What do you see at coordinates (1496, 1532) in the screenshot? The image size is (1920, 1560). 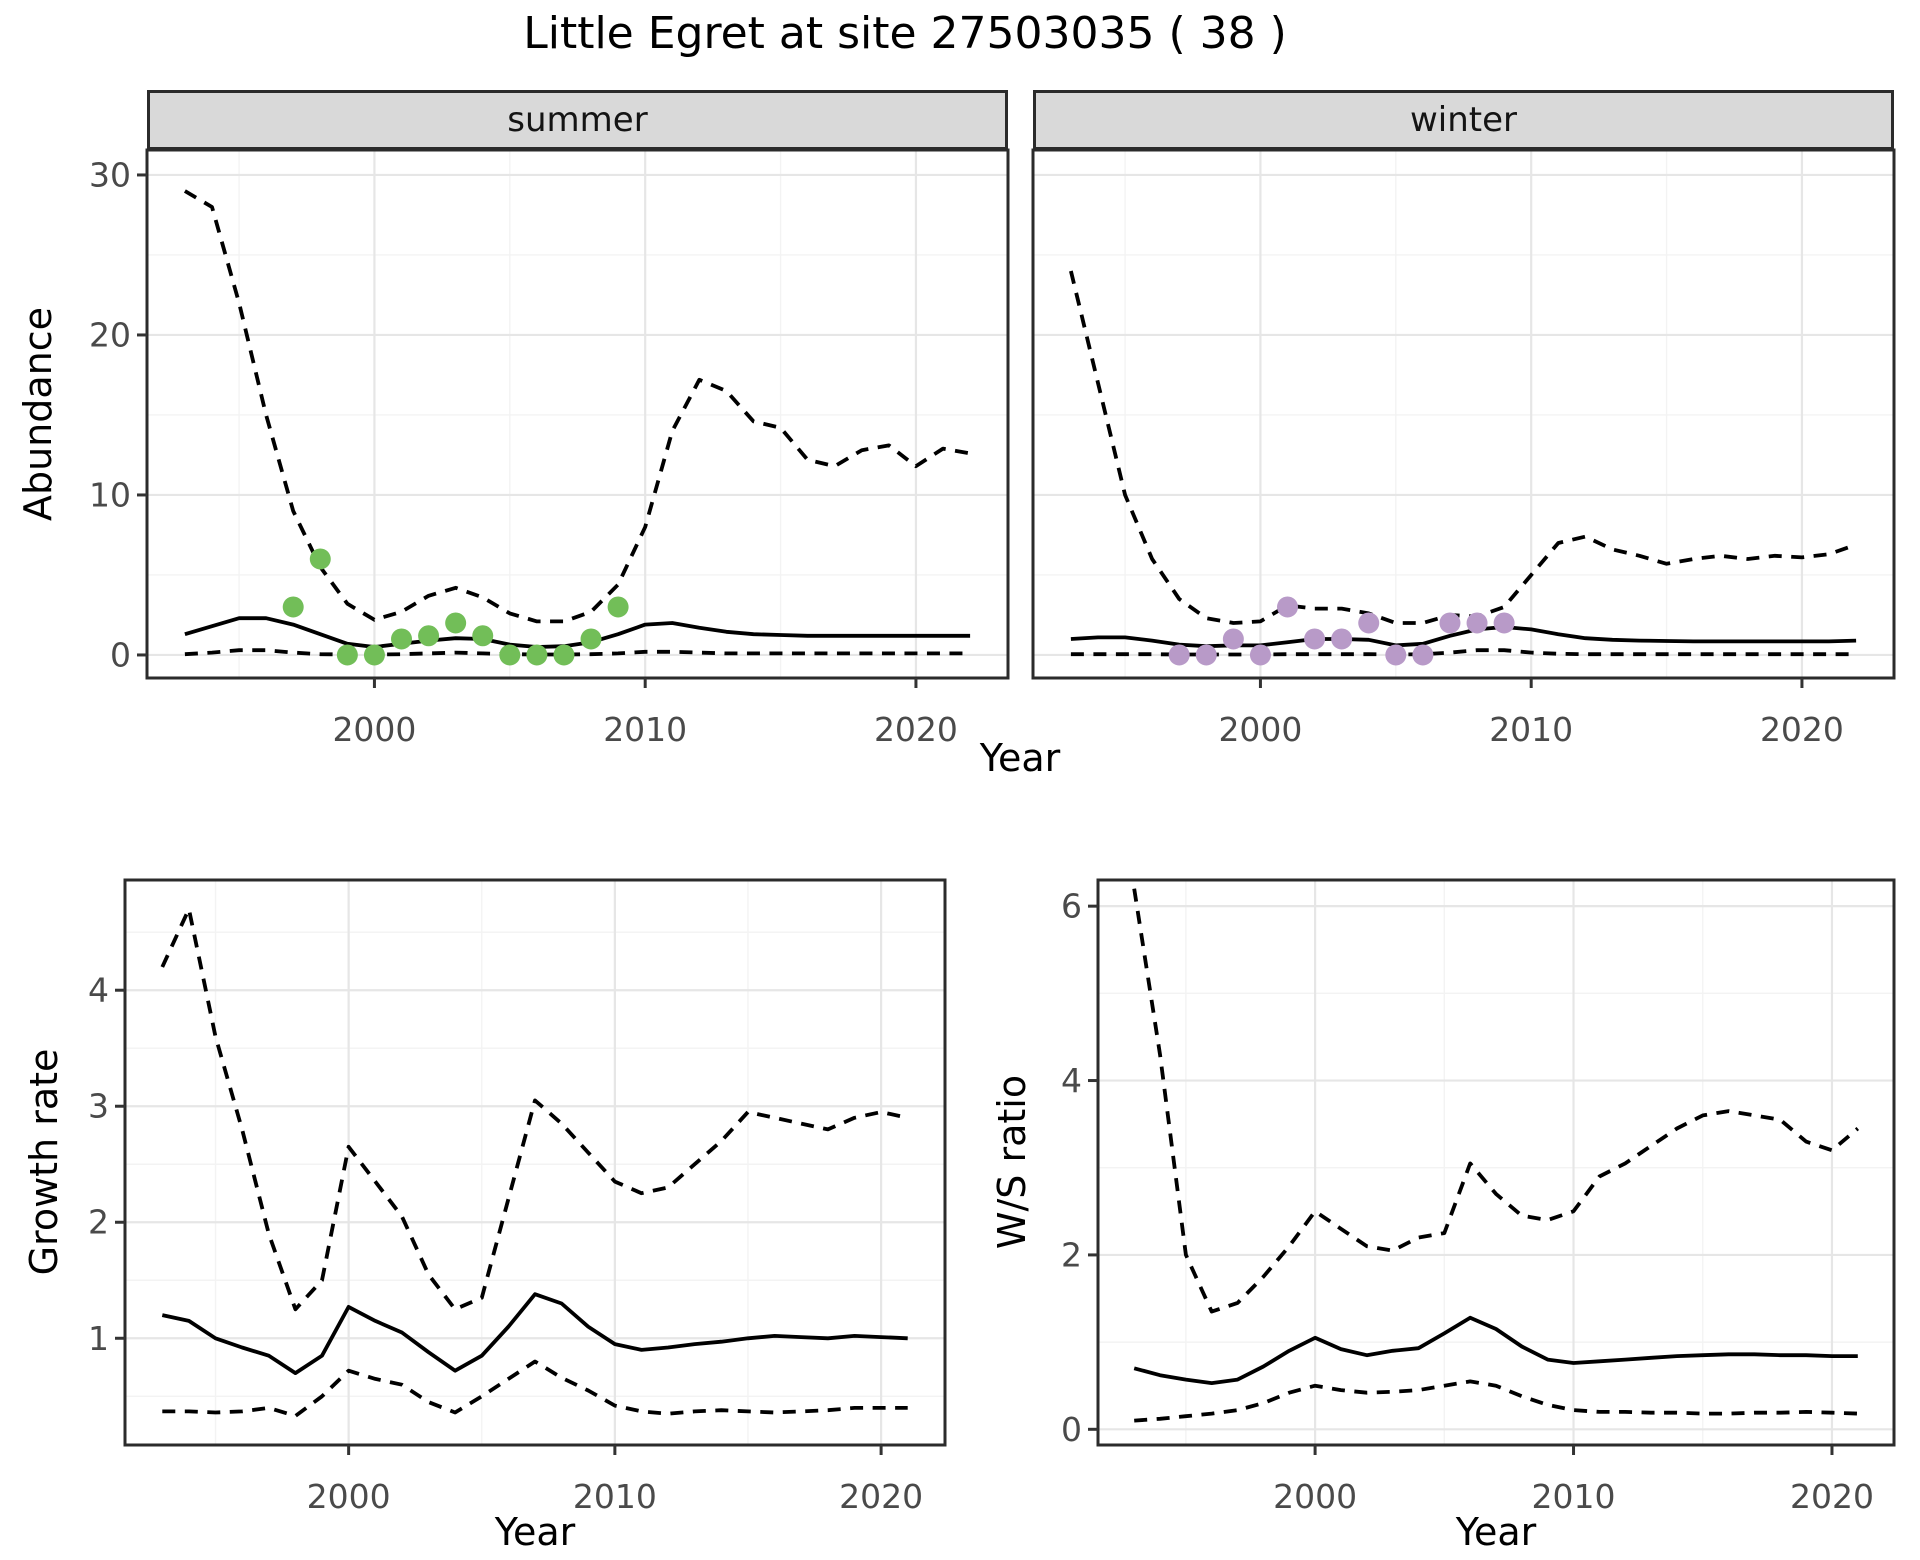 I see `ws-year-axis-title: Year` at bounding box center [1496, 1532].